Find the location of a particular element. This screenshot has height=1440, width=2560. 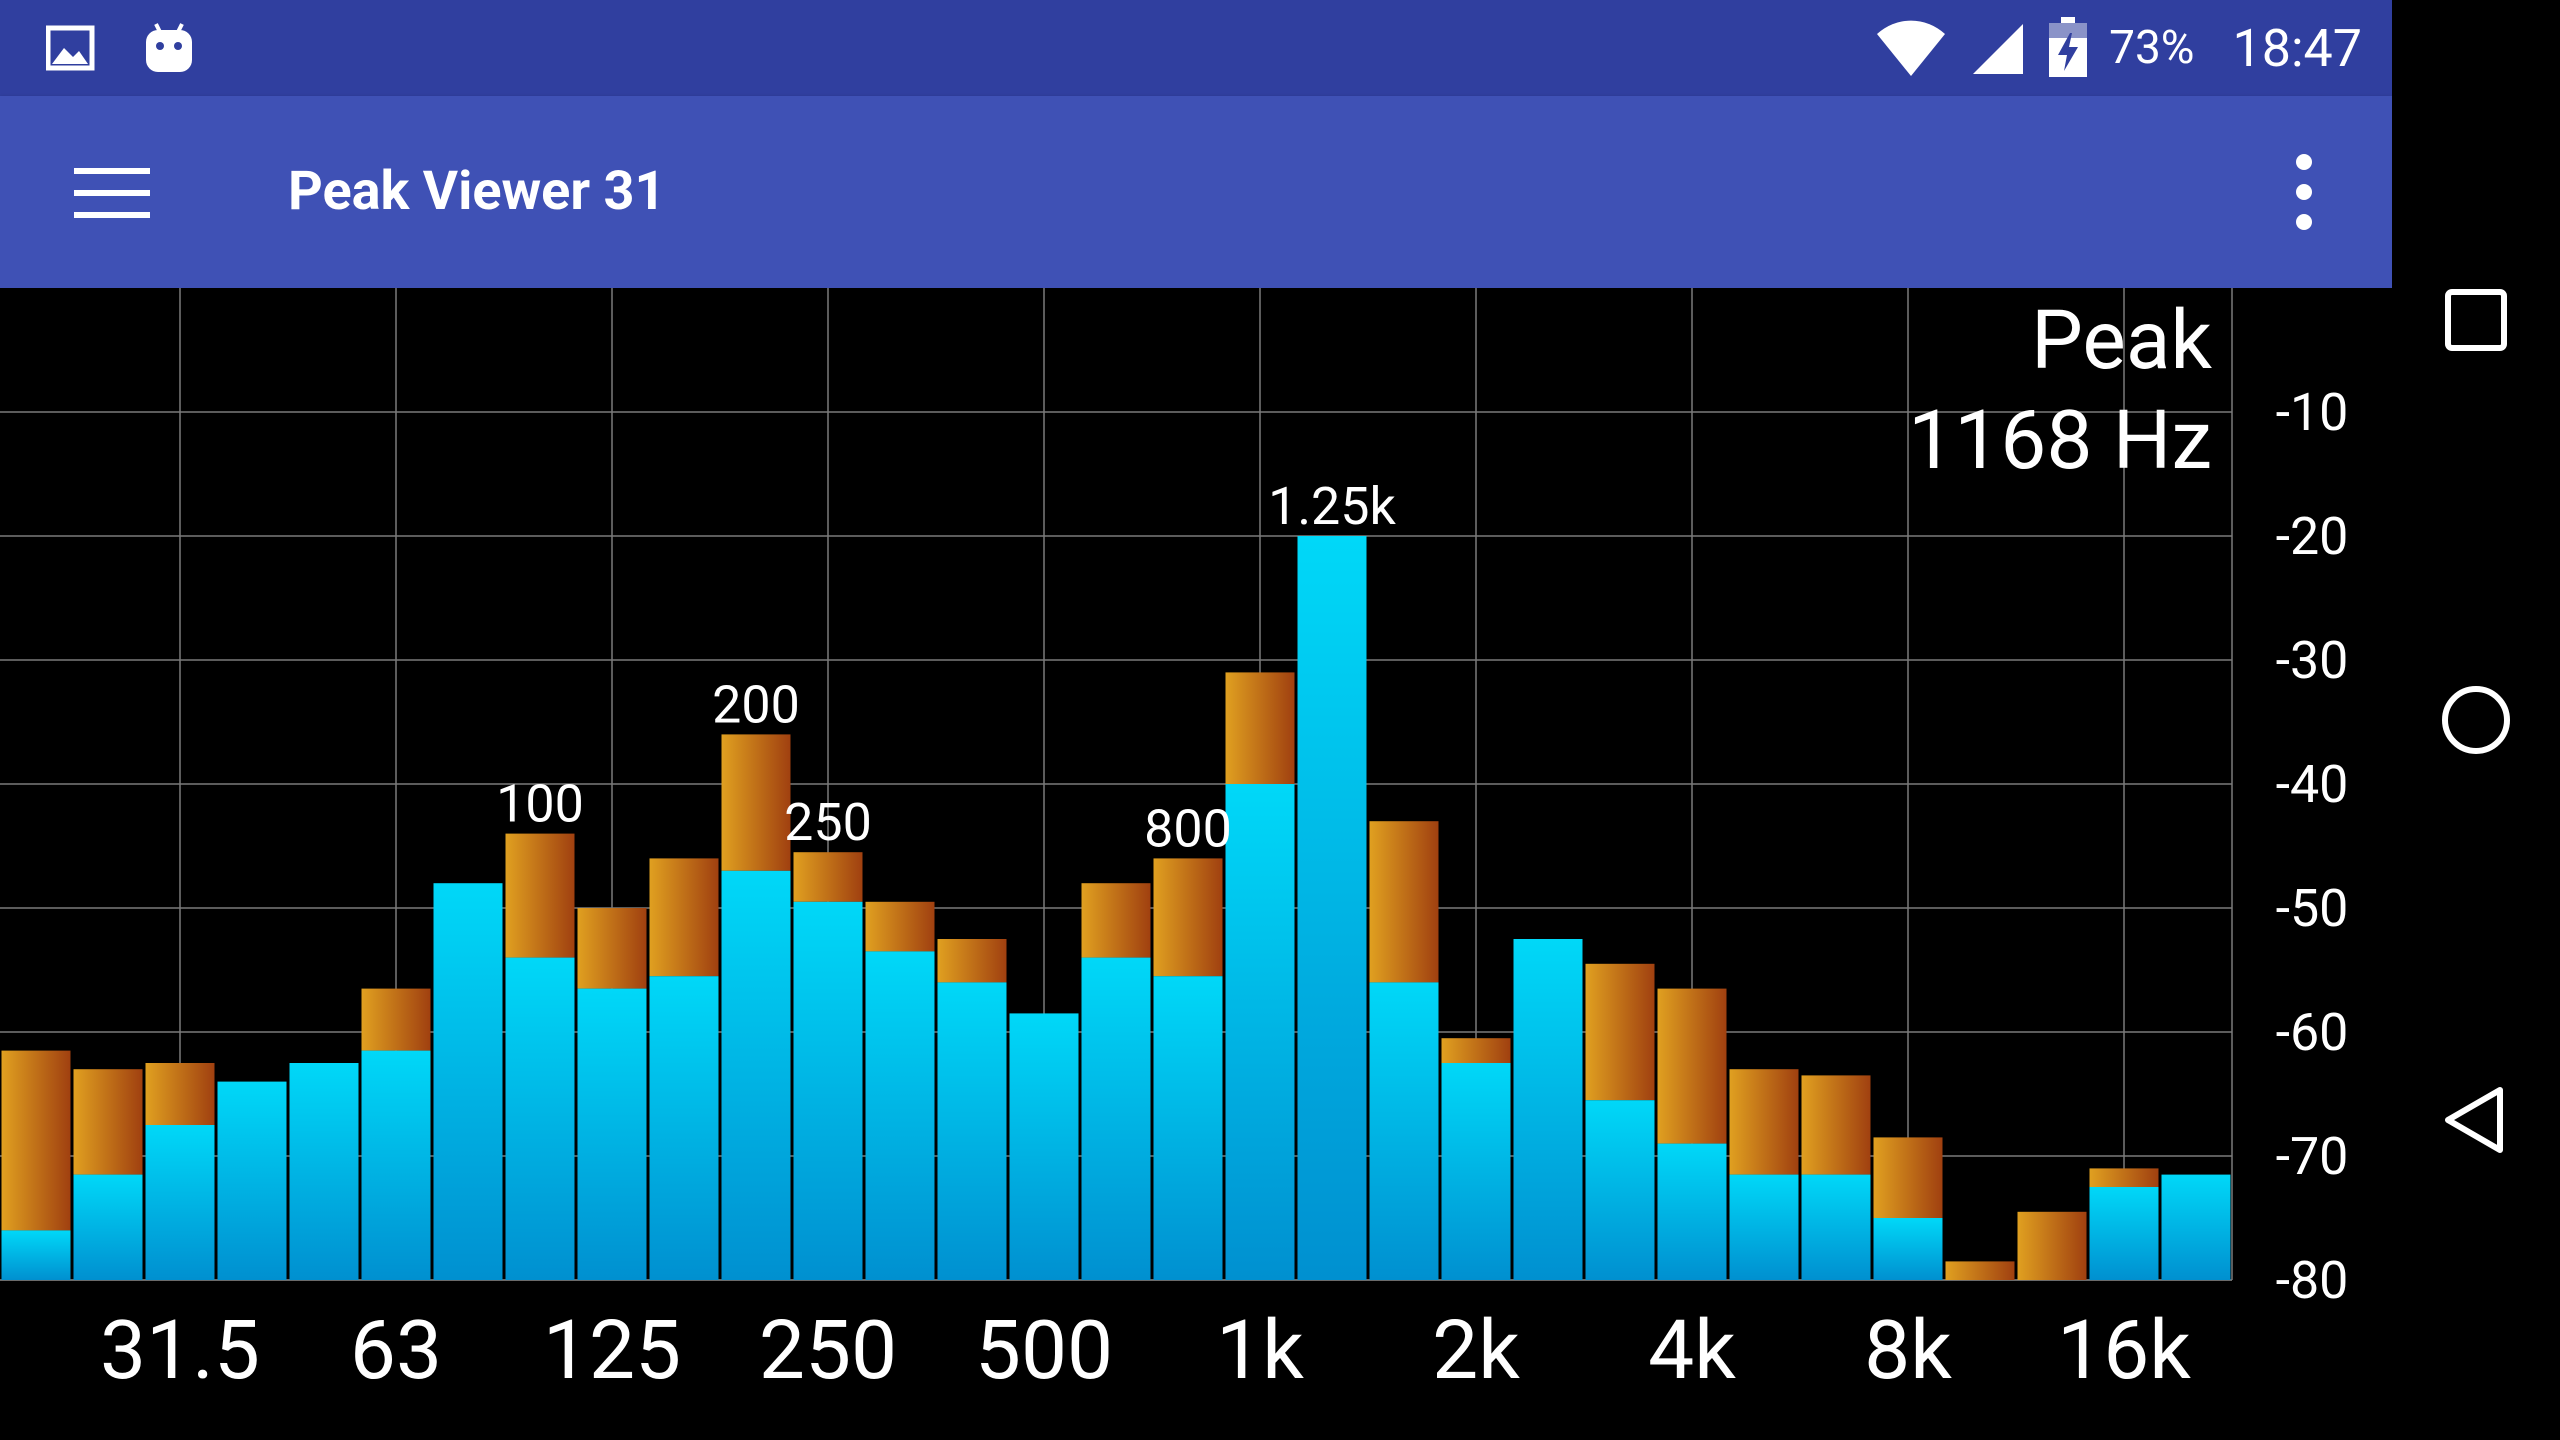

clock-time: 18:47 is located at coordinates (2297, 48).